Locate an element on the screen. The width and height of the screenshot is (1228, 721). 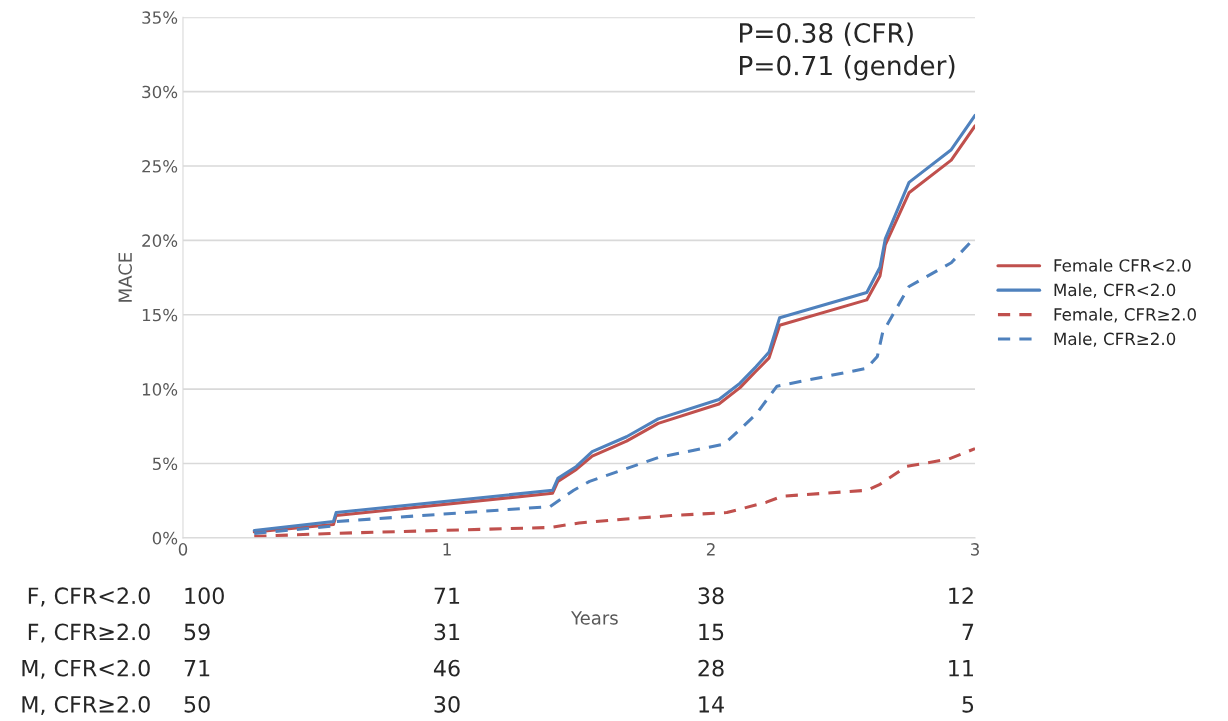
legend-label: Male, CFR≥2.0 is located at coordinates (1115, 339).